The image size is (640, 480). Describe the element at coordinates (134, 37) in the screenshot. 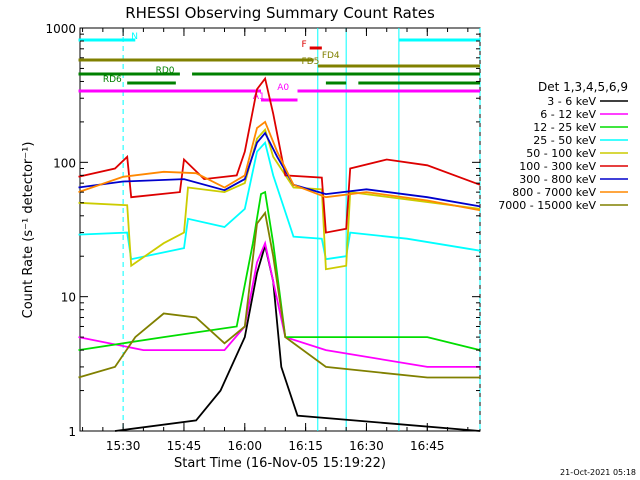

I see `flag-label-n: N` at that location.